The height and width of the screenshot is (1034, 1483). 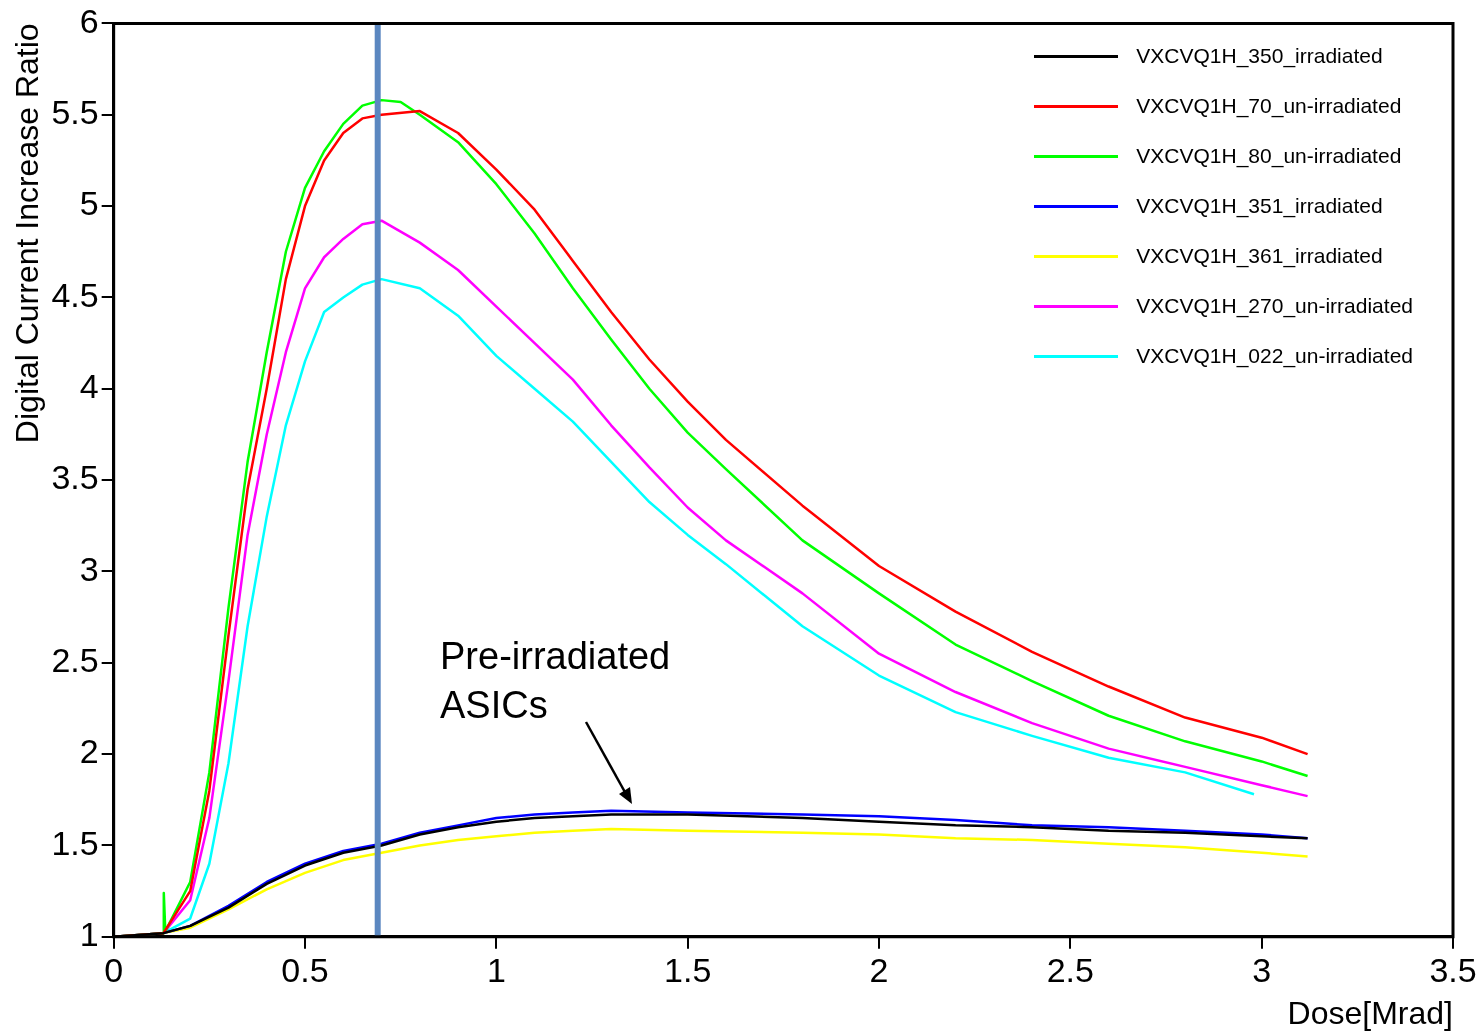 I want to click on y-tick-label: 6, so click(x=89, y=20).